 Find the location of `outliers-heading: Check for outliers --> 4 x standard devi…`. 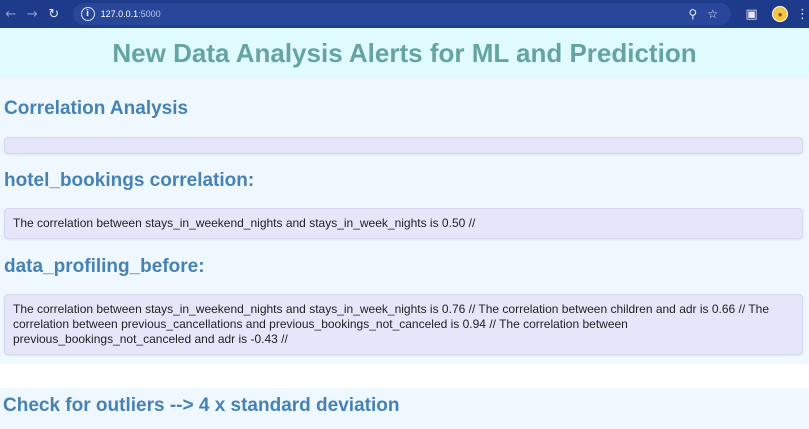

outliers-heading: Check for outliers --> 4 x standard devi… is located at coordinates (201, 405).